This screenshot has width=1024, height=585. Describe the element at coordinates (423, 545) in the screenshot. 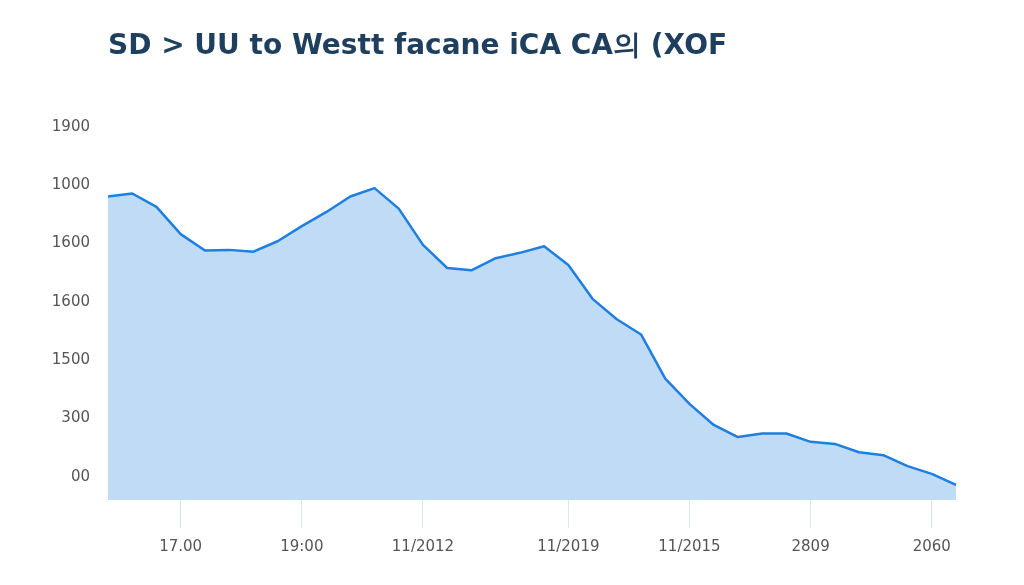

I see `x-tick-label: 11/2012` at that location.